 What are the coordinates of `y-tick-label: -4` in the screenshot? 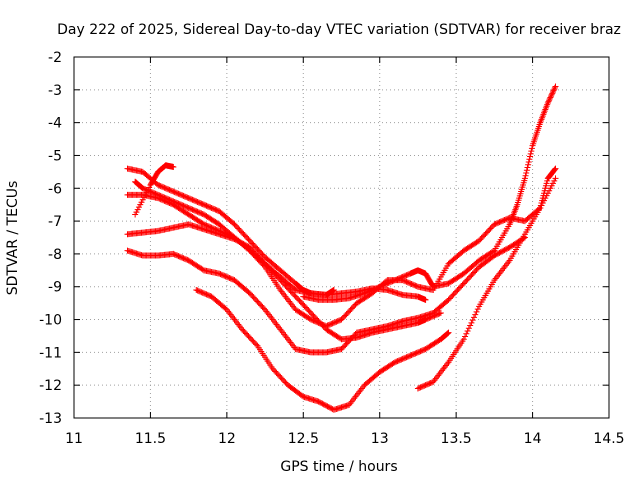 It's located at (55, 124).